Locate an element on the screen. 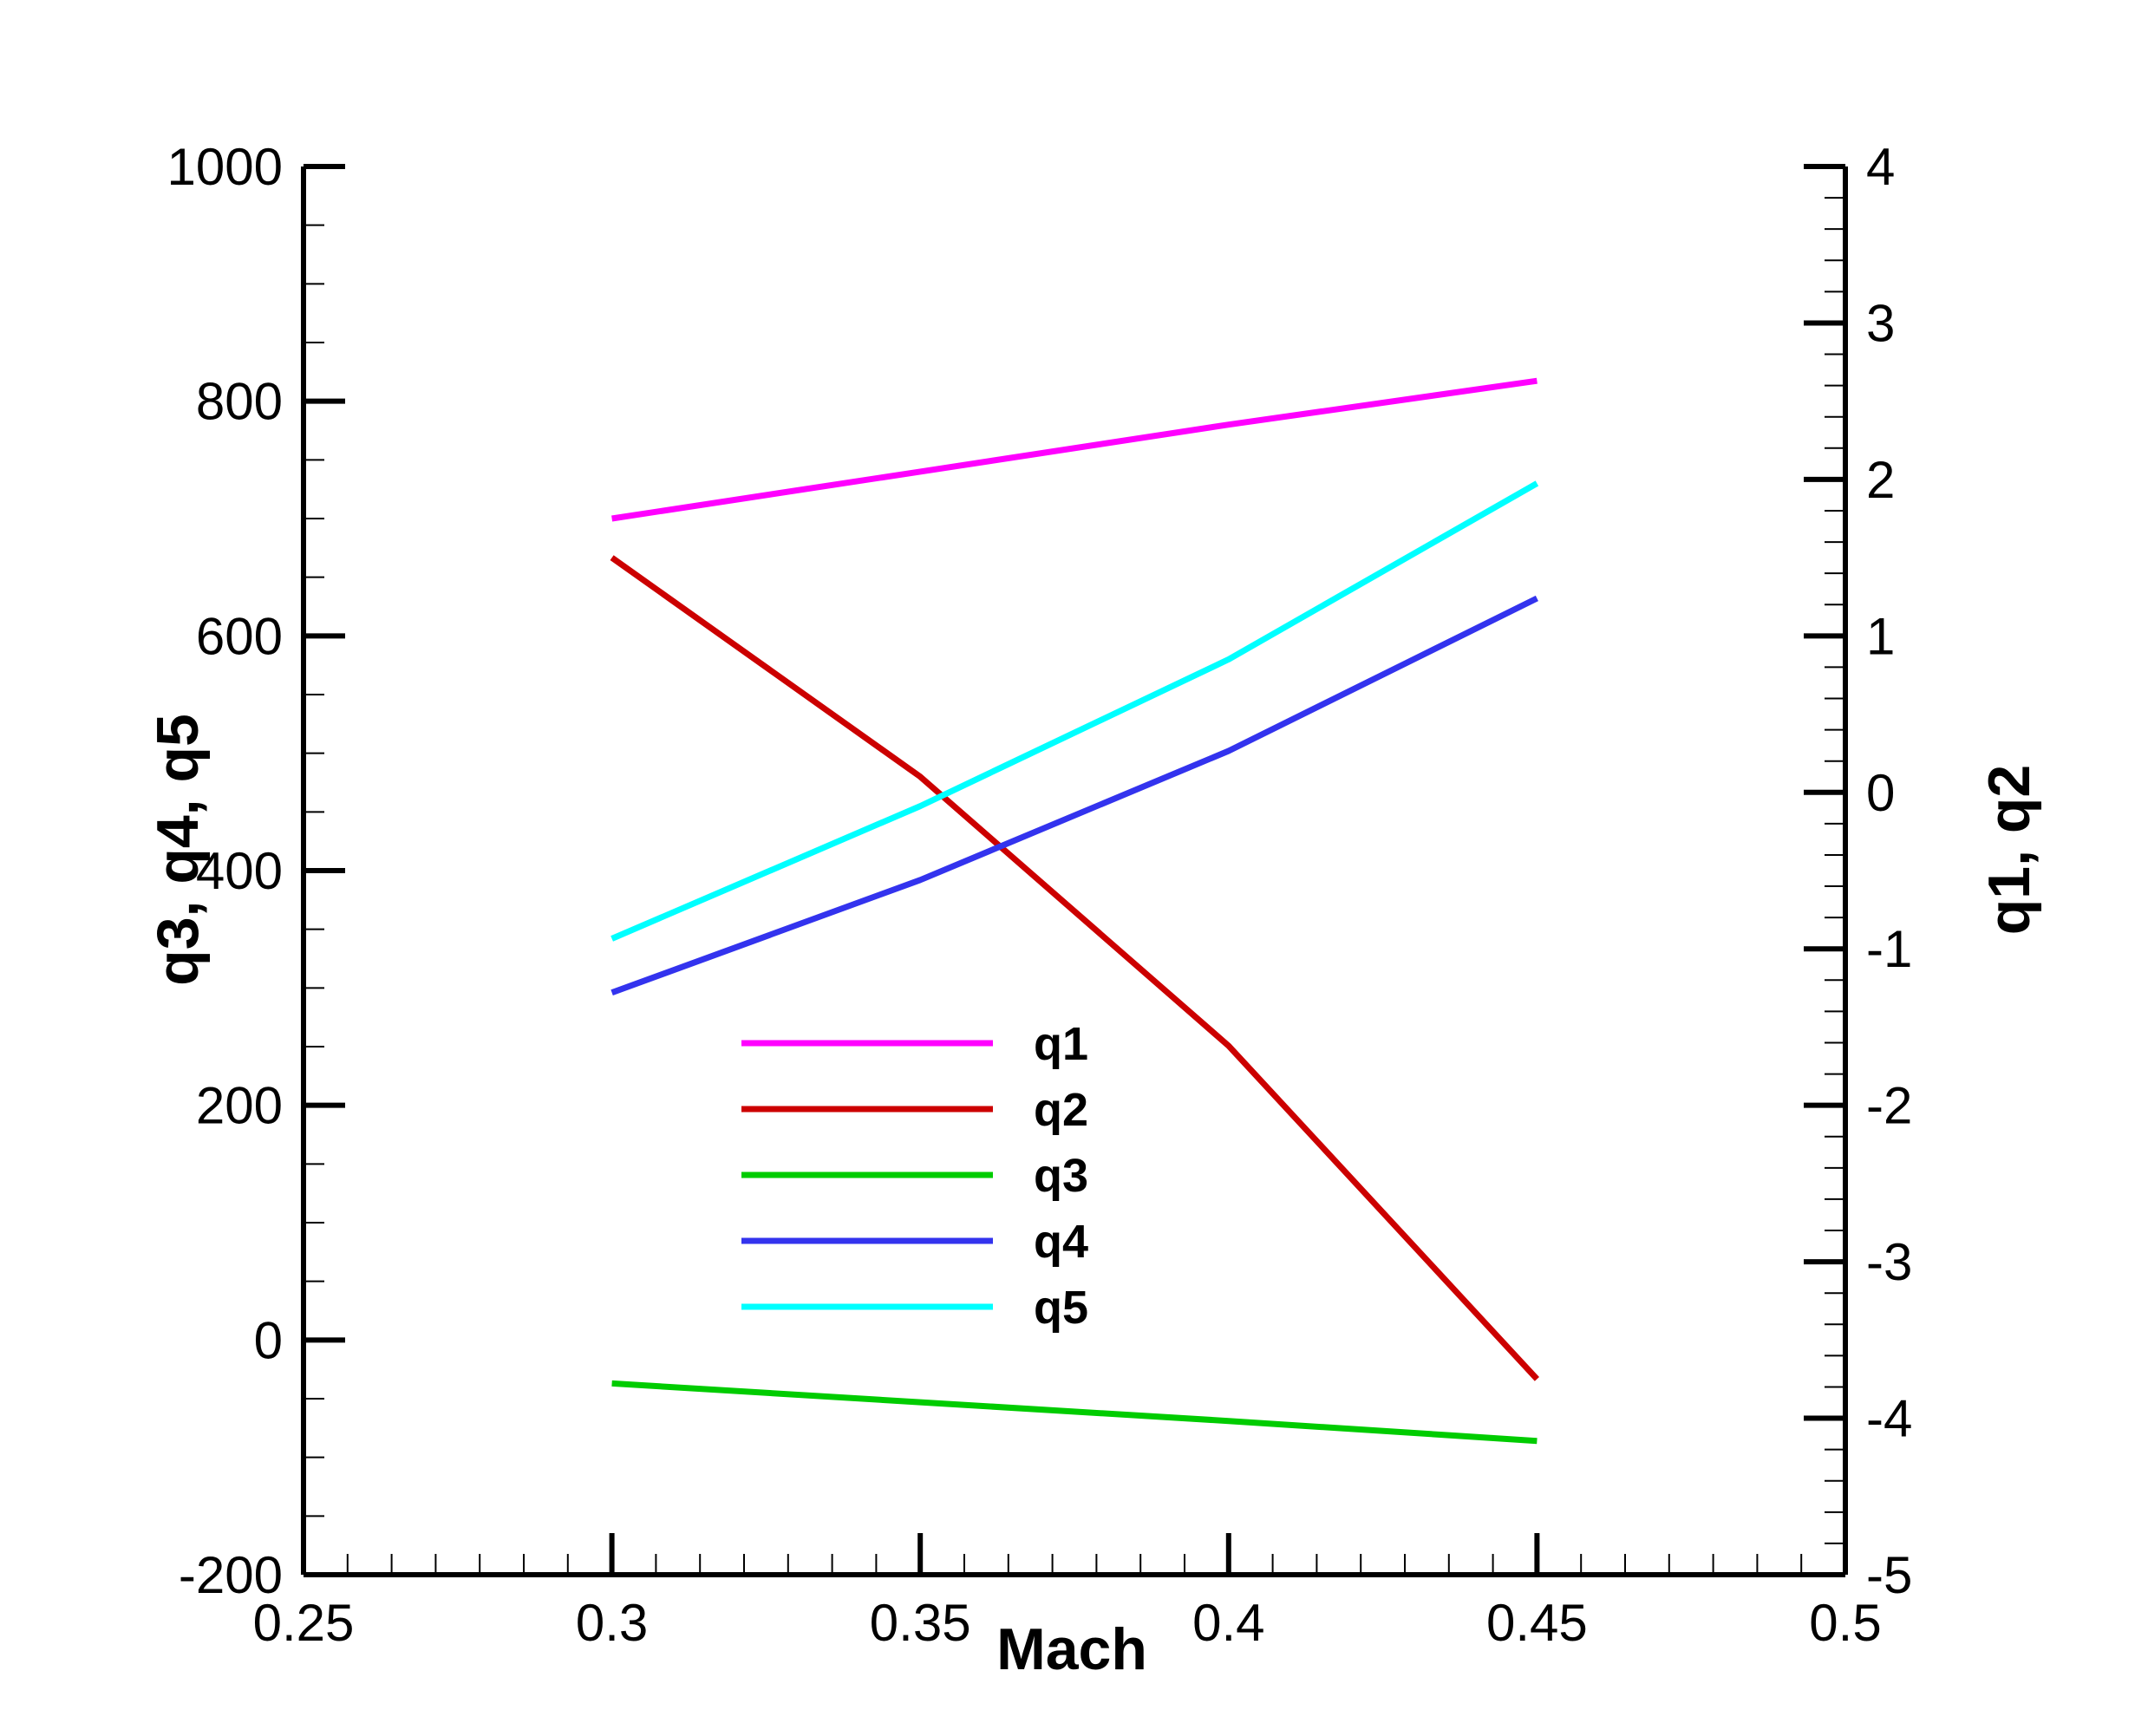 The width and height of the screenshot is (2148, 1736). left-y-tick-label: 400 is located at coordinates (240, 871).